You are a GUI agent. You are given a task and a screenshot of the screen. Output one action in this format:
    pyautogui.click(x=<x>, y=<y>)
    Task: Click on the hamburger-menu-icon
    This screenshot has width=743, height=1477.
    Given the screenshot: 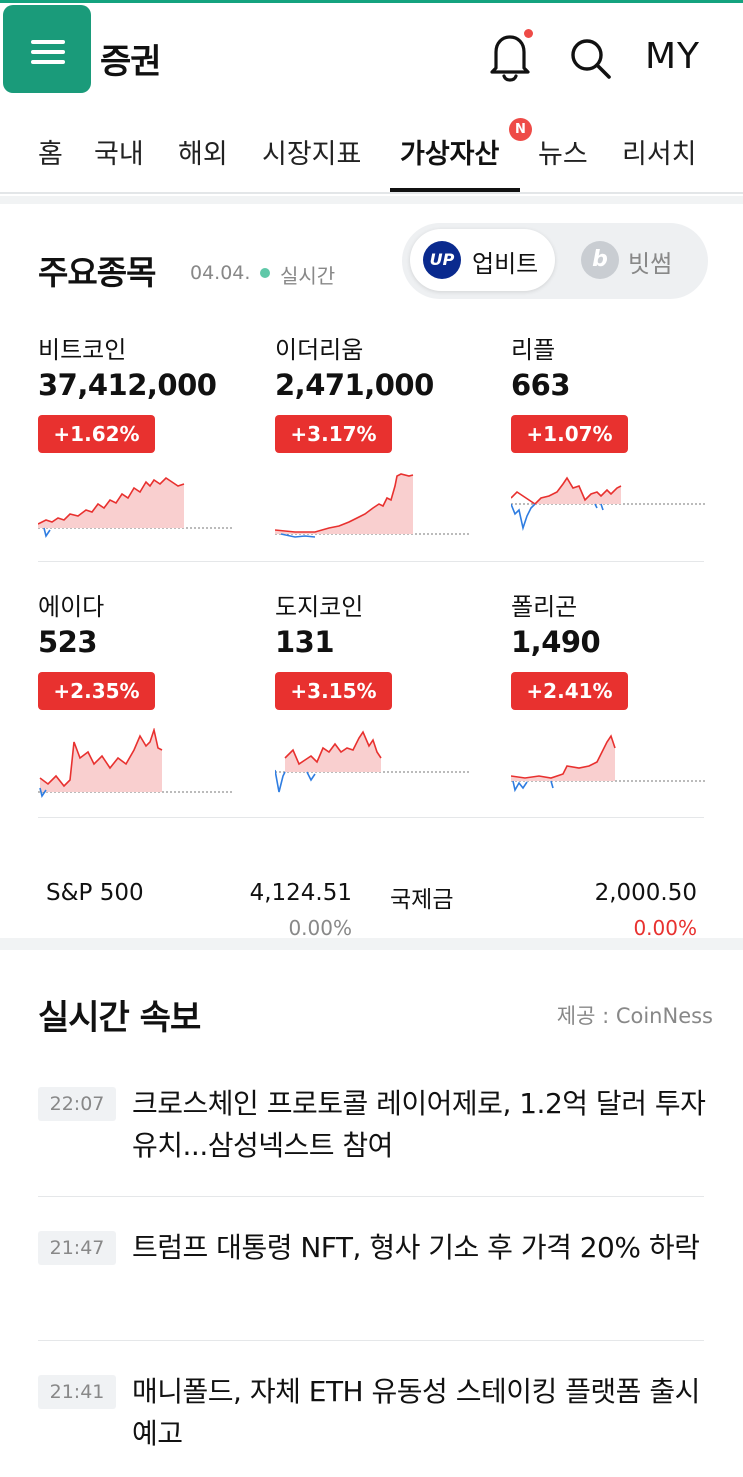 What is the action you would take?
    pyautogui.click(x=47, y=49)
    